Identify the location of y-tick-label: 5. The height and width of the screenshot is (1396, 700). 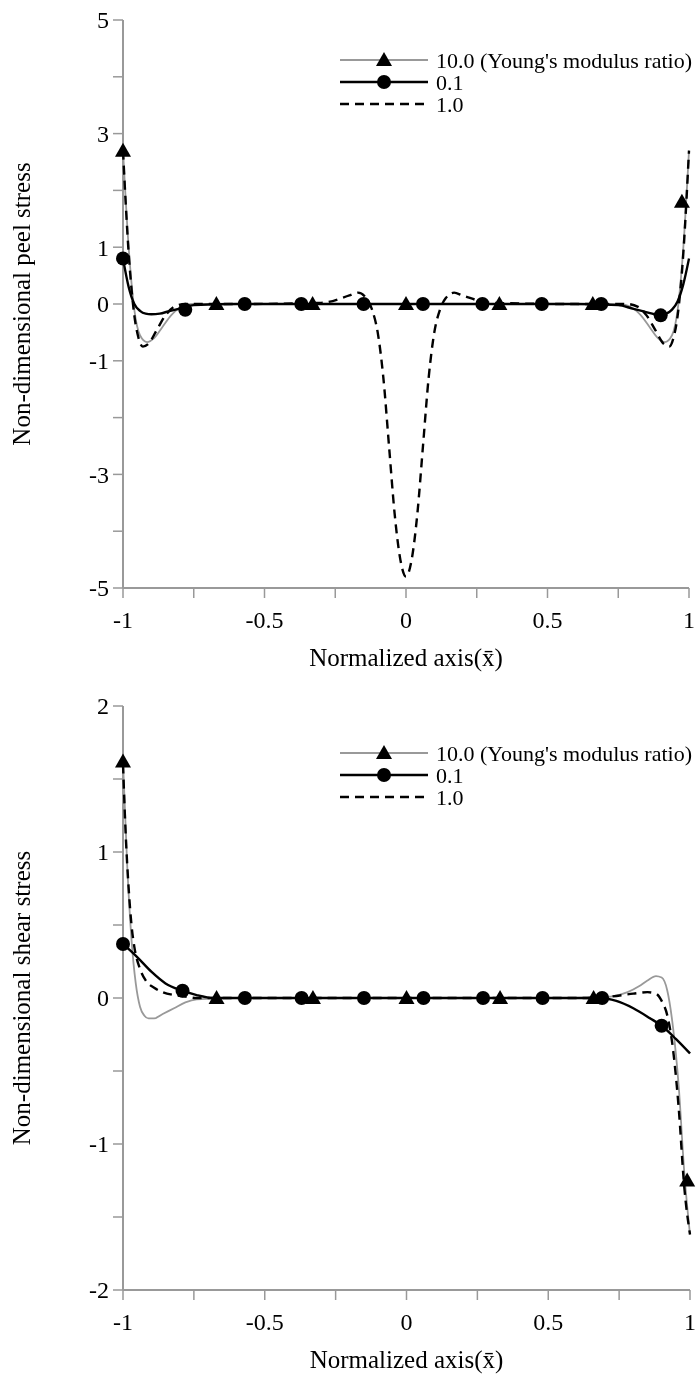
(103, 20).